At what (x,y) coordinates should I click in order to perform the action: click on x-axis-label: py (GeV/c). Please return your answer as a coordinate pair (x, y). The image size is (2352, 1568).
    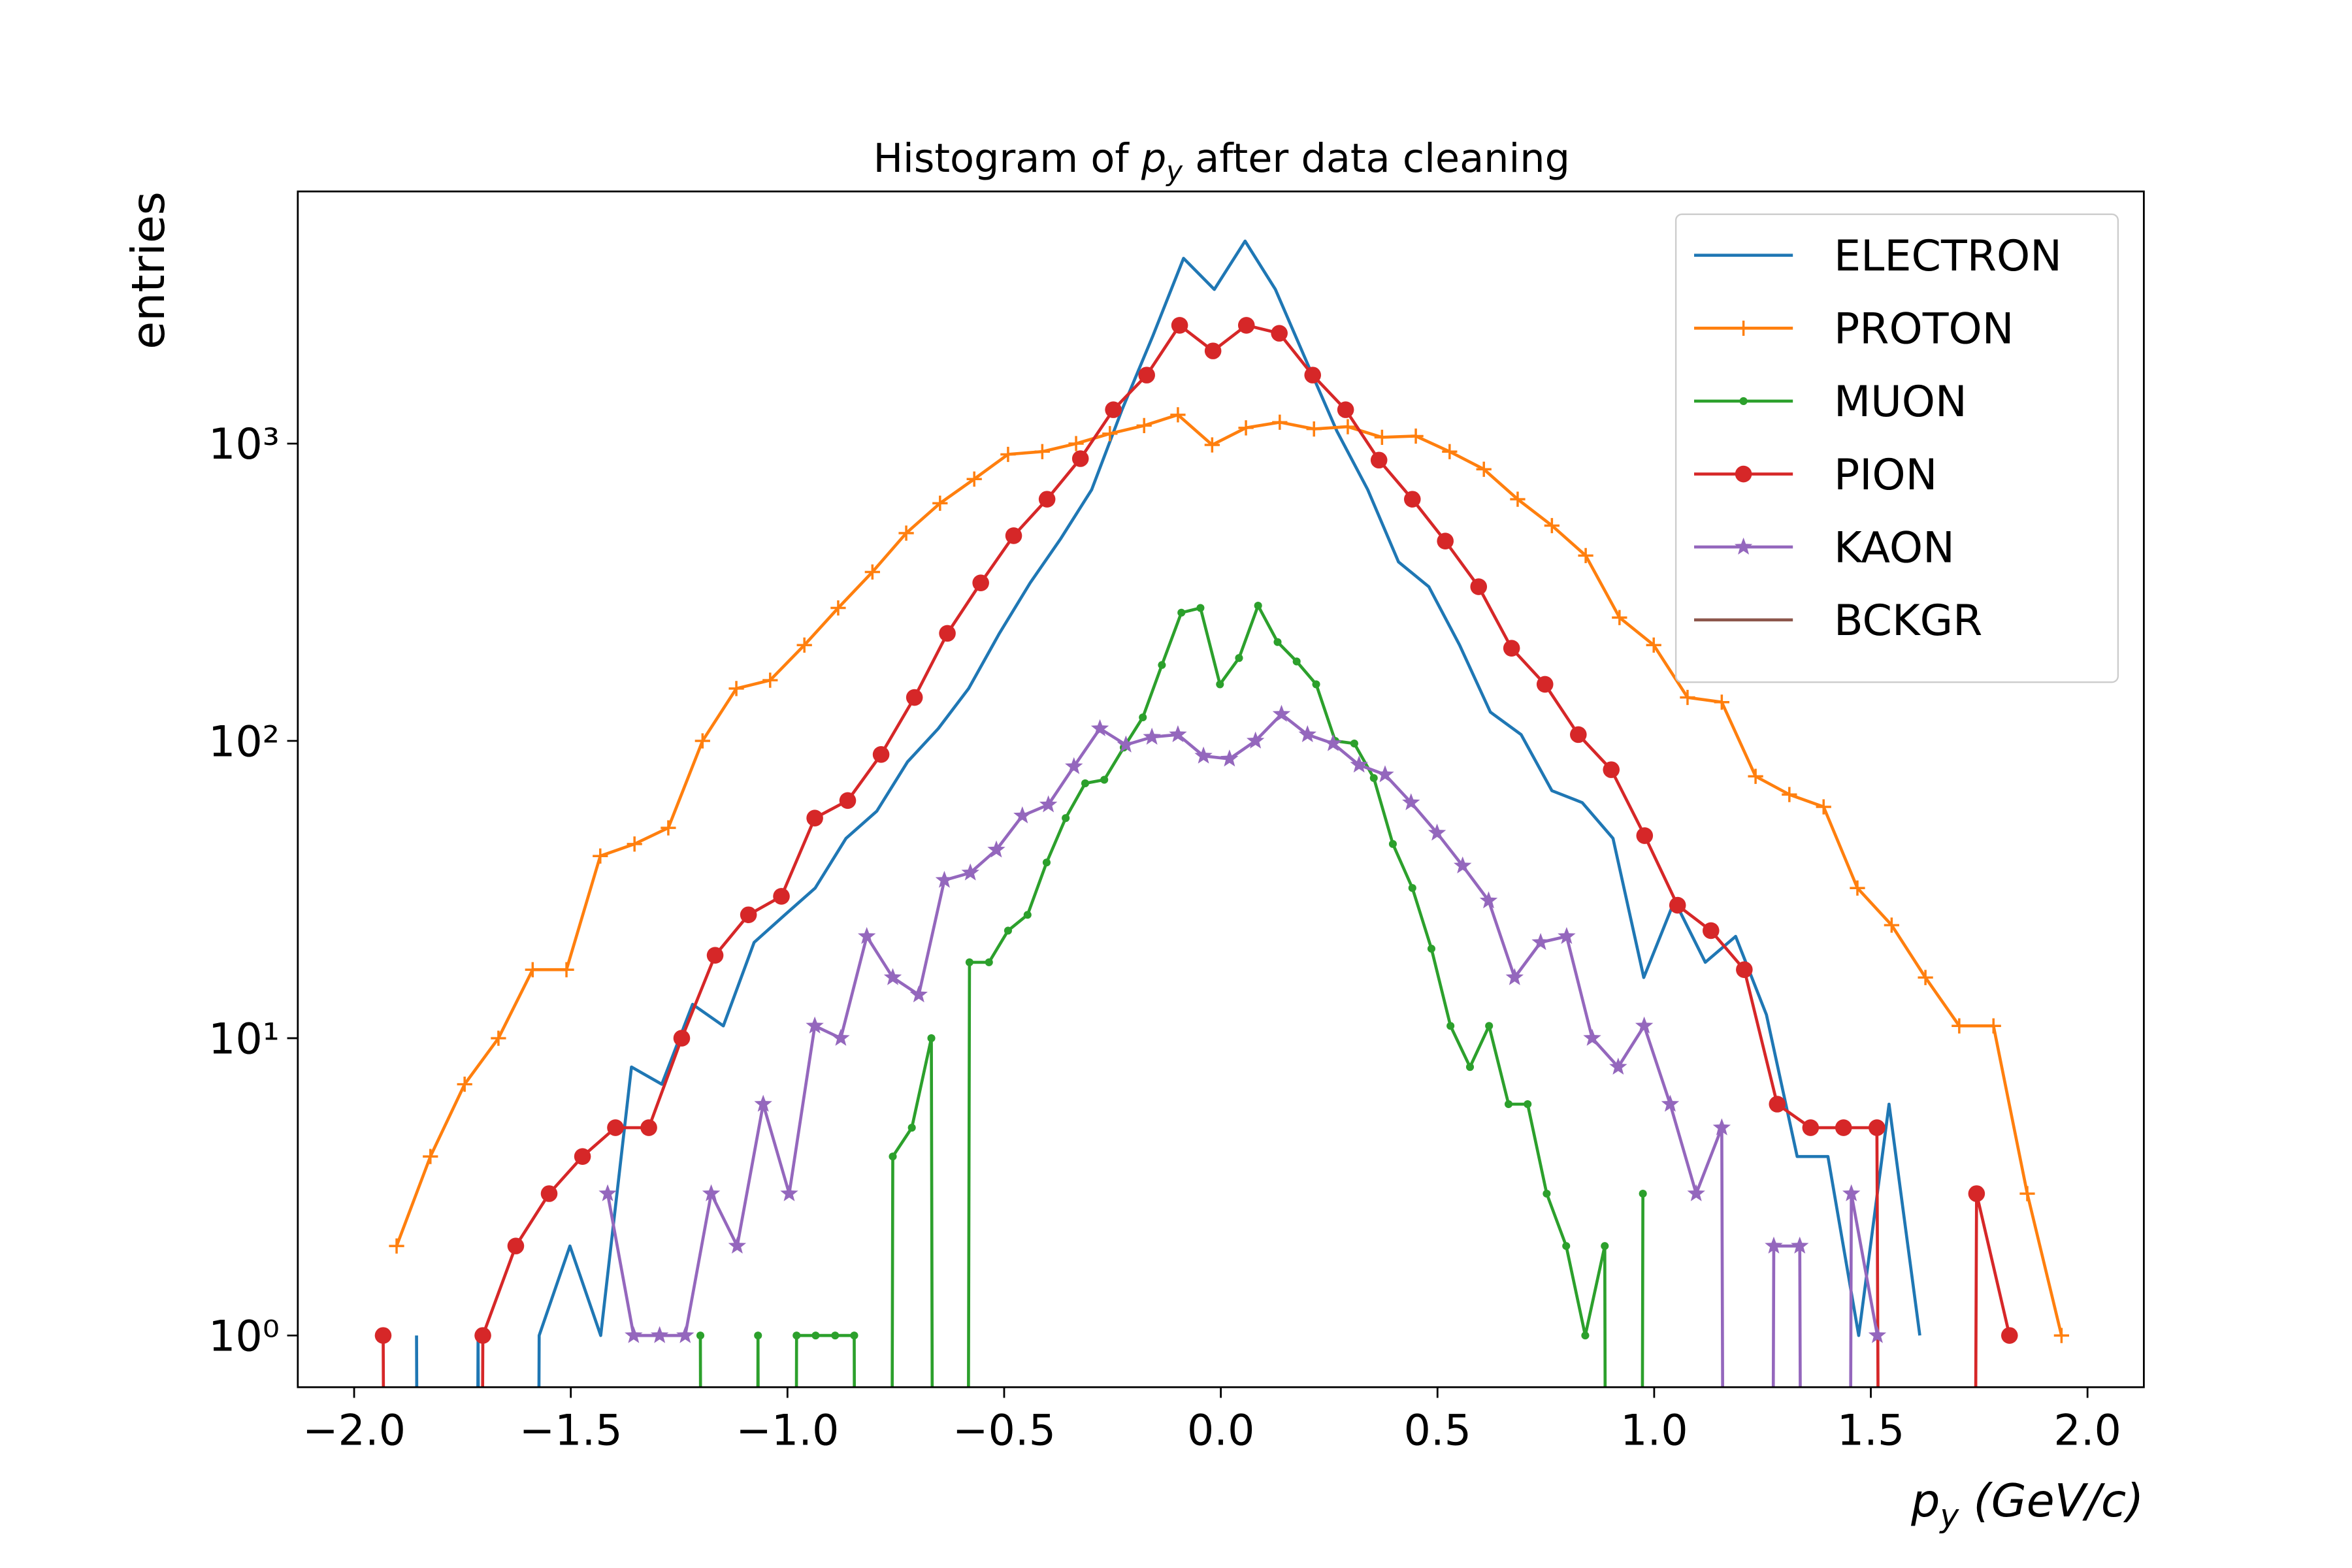
    Looking at the image, I should click on (2027, 1505).